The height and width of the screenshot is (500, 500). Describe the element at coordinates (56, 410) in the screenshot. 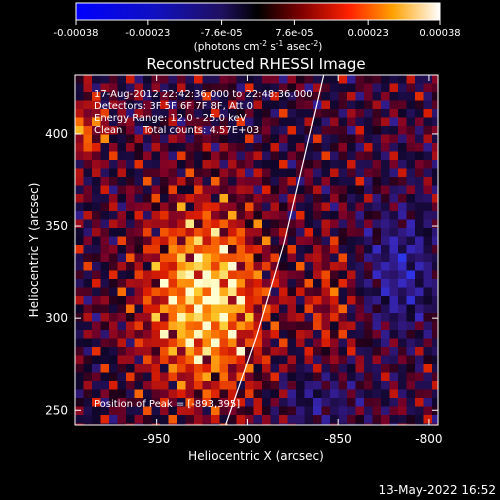

I see `y-tick-label: 250` at that location.